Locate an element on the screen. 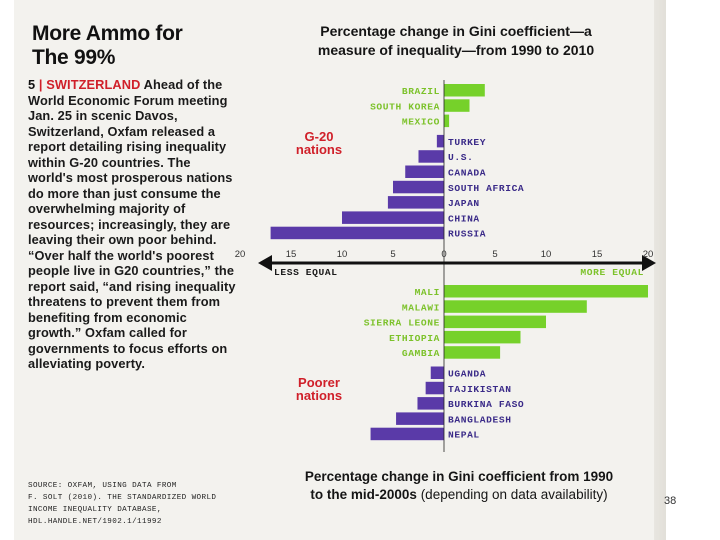  axis-label-more-equal: MORE EQUAL is located at coordinates (612, 272).